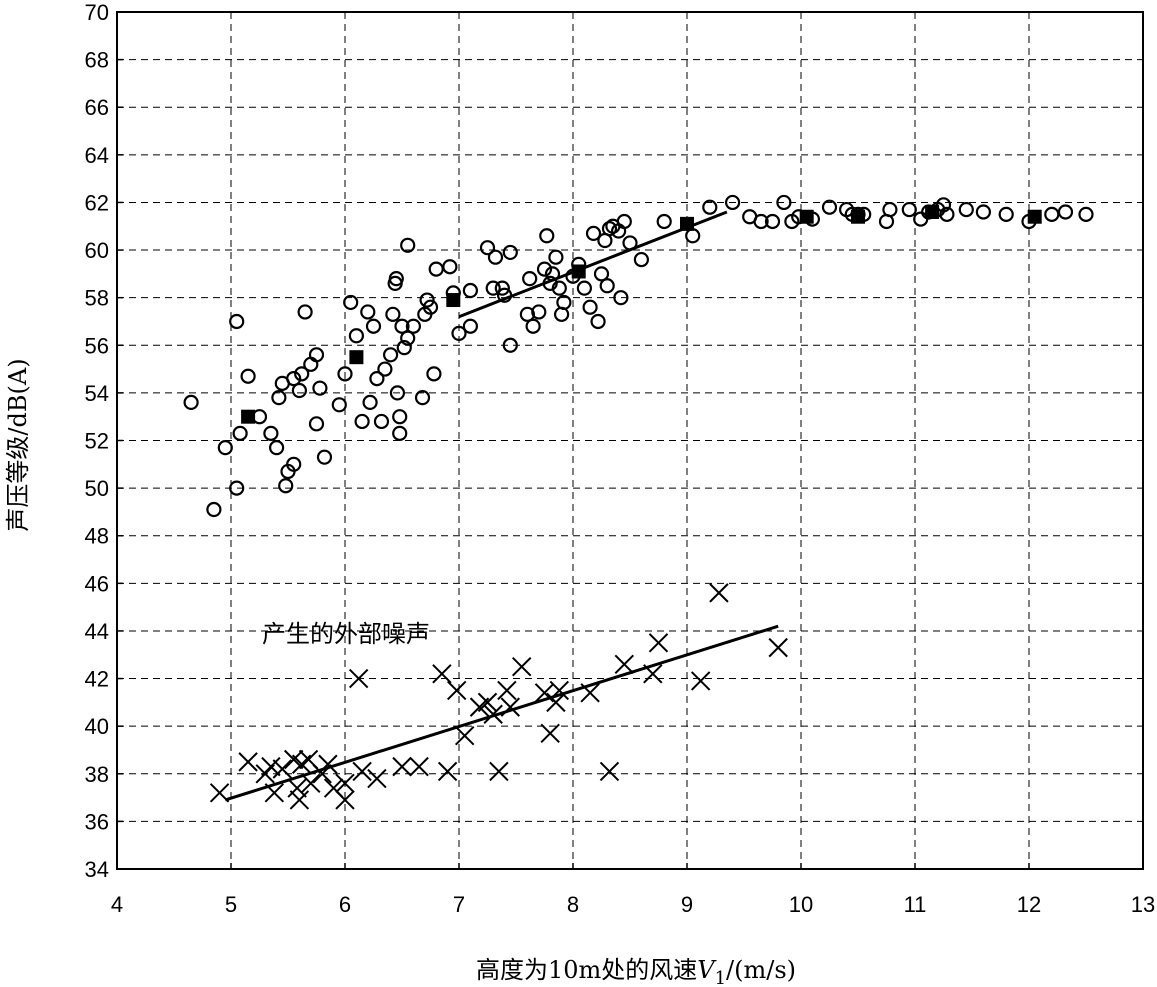  What do you see at coordinates (97, 631) in the screenshot?
I see `y-tick-label: 44` at bounding box center [97, 631].